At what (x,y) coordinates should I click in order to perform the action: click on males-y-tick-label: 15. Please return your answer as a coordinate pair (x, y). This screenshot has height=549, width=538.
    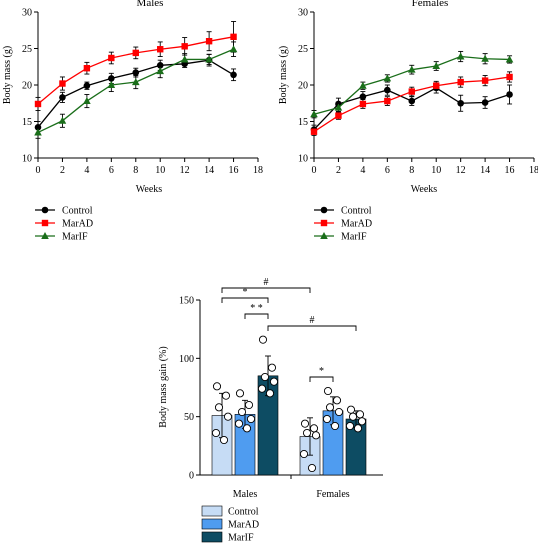
    Looking at the image, I should click on (27, 122).